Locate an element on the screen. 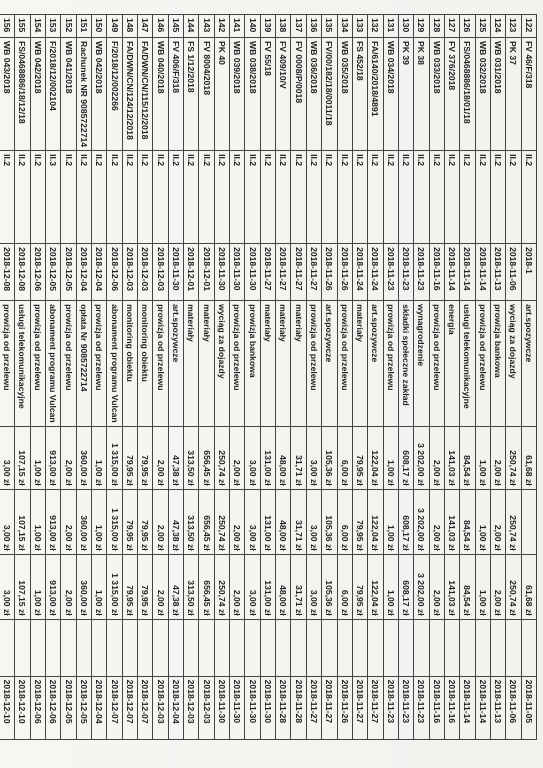 The image size is (543, 768). amount-cell: 3 202,00 zł is located at coordinates (421, 458).